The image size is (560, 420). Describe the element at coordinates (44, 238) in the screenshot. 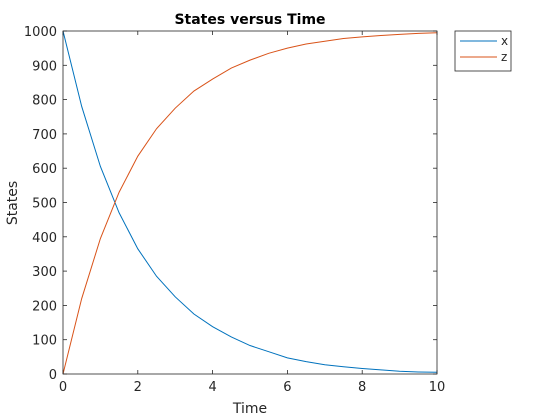

I see `y-tick-label: 400` at that location.